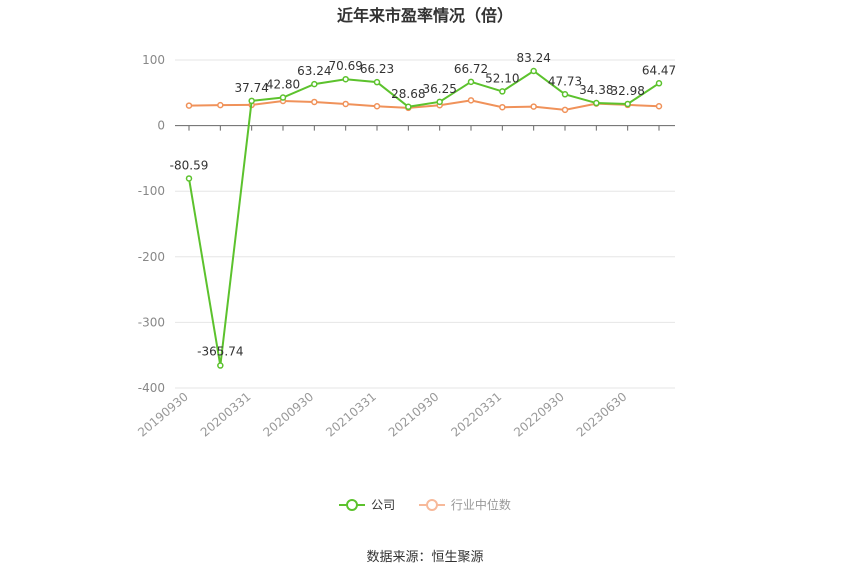 Image resolution: width=850 pixels, height=575 pixels. Describe the element at coordinates (161, 126) in the screenshot. I see `y-tick-label: 0` at that location.